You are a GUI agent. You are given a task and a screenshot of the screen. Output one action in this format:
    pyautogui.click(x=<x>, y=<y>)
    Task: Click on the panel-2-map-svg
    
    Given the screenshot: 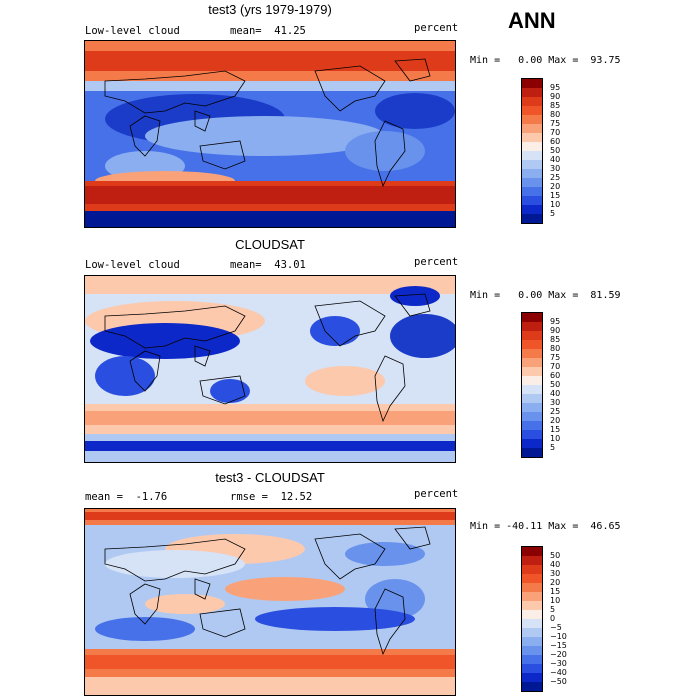 What is the action you would take?
    pyautogui.click(x=270, y=369)
    